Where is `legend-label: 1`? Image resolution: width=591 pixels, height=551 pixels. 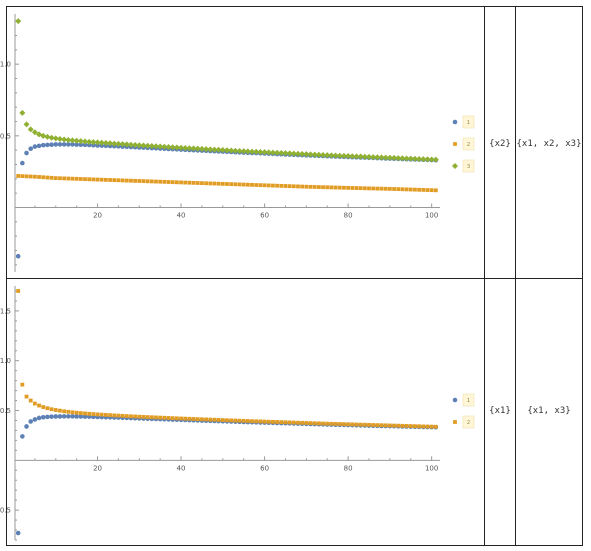 legend-label: 1 is located at coordinates (469, 123).